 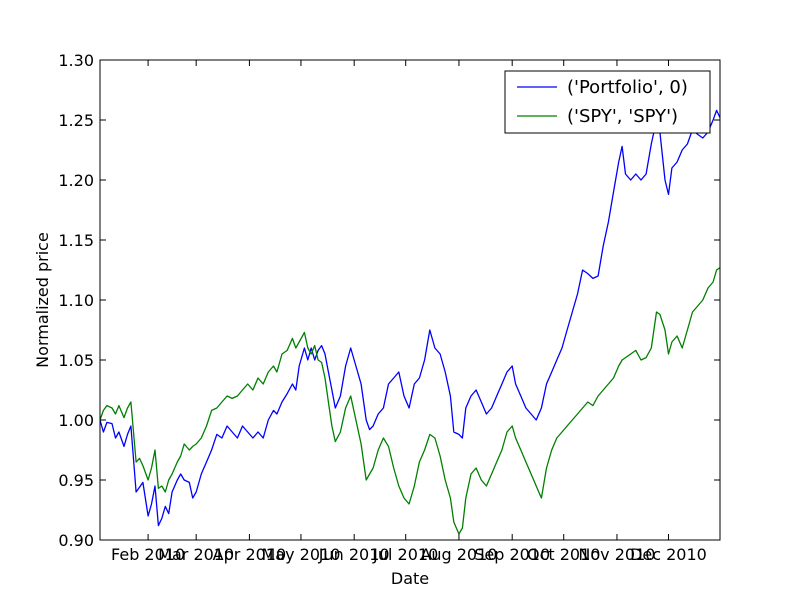 I want to click on legend-label-portfolio: ('Portfolio', 0), so click(x=627, y=87).